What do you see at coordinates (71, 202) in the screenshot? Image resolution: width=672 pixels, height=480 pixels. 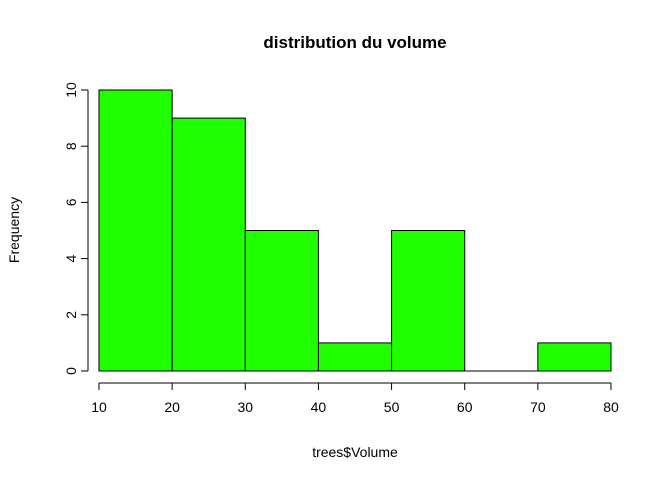 I see `y-tick-label: 6` at bounding box center [71, 202].